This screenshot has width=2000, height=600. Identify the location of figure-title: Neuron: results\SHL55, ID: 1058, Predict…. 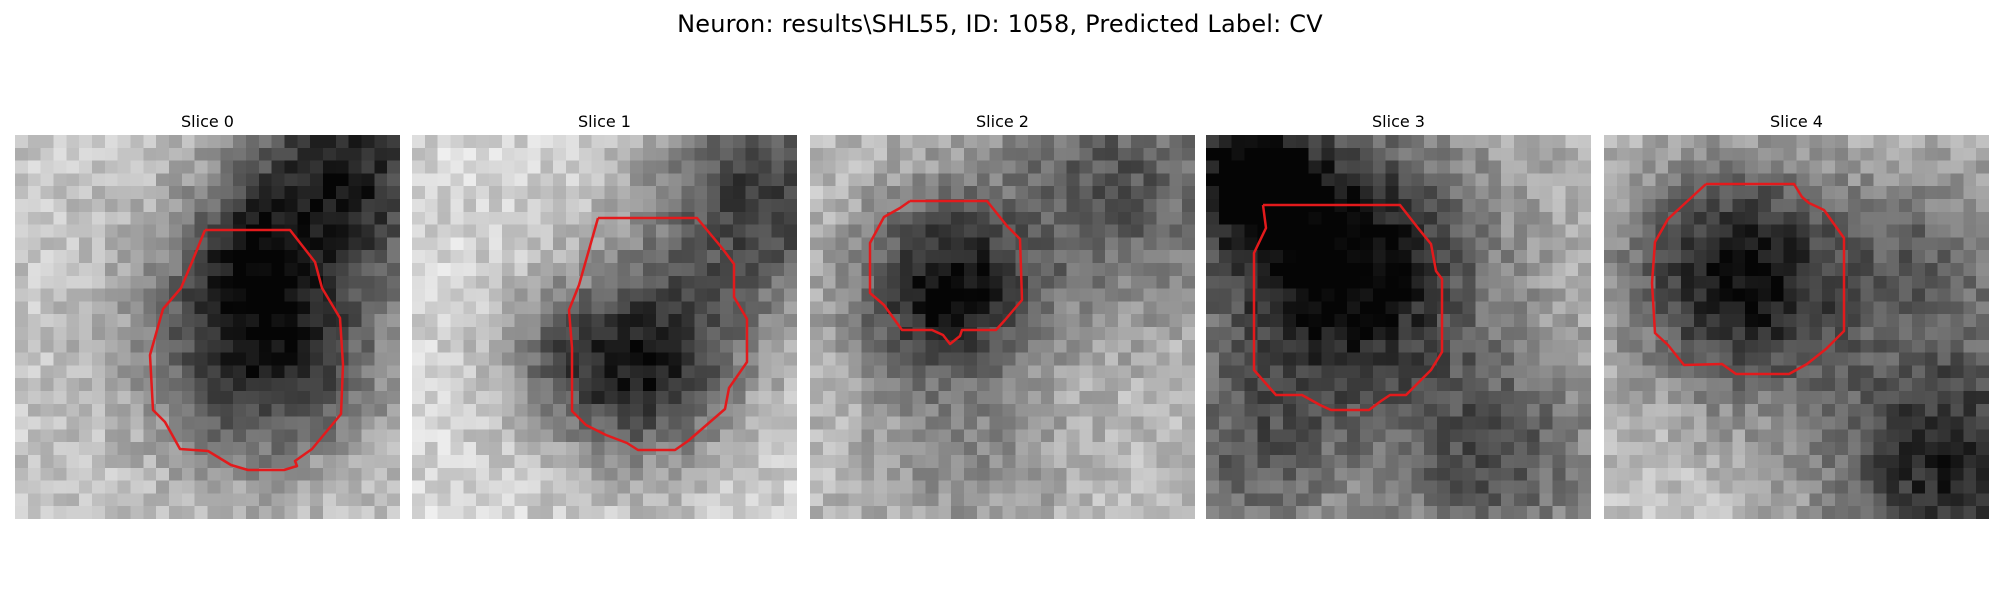
(1000, 24).